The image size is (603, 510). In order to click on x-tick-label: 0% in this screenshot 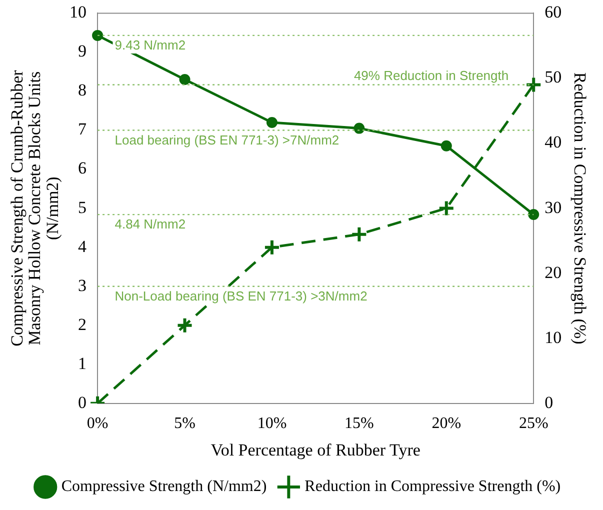, I will do `click(97, 423)`.